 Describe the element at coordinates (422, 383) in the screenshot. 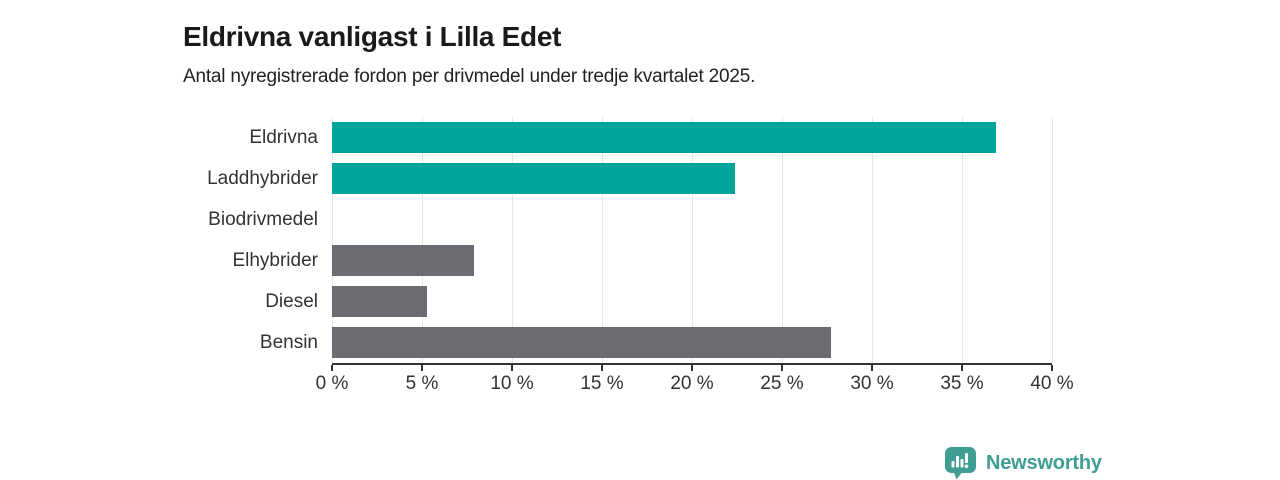

I see `x-axis-tick-label: 5 %` at that location.